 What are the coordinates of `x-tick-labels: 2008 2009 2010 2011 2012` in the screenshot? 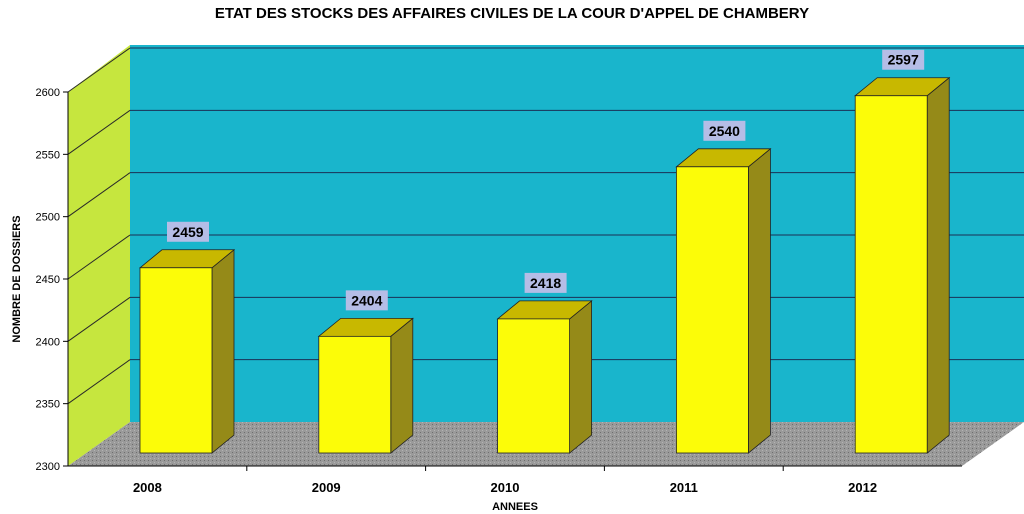 It's located at (505, 487).